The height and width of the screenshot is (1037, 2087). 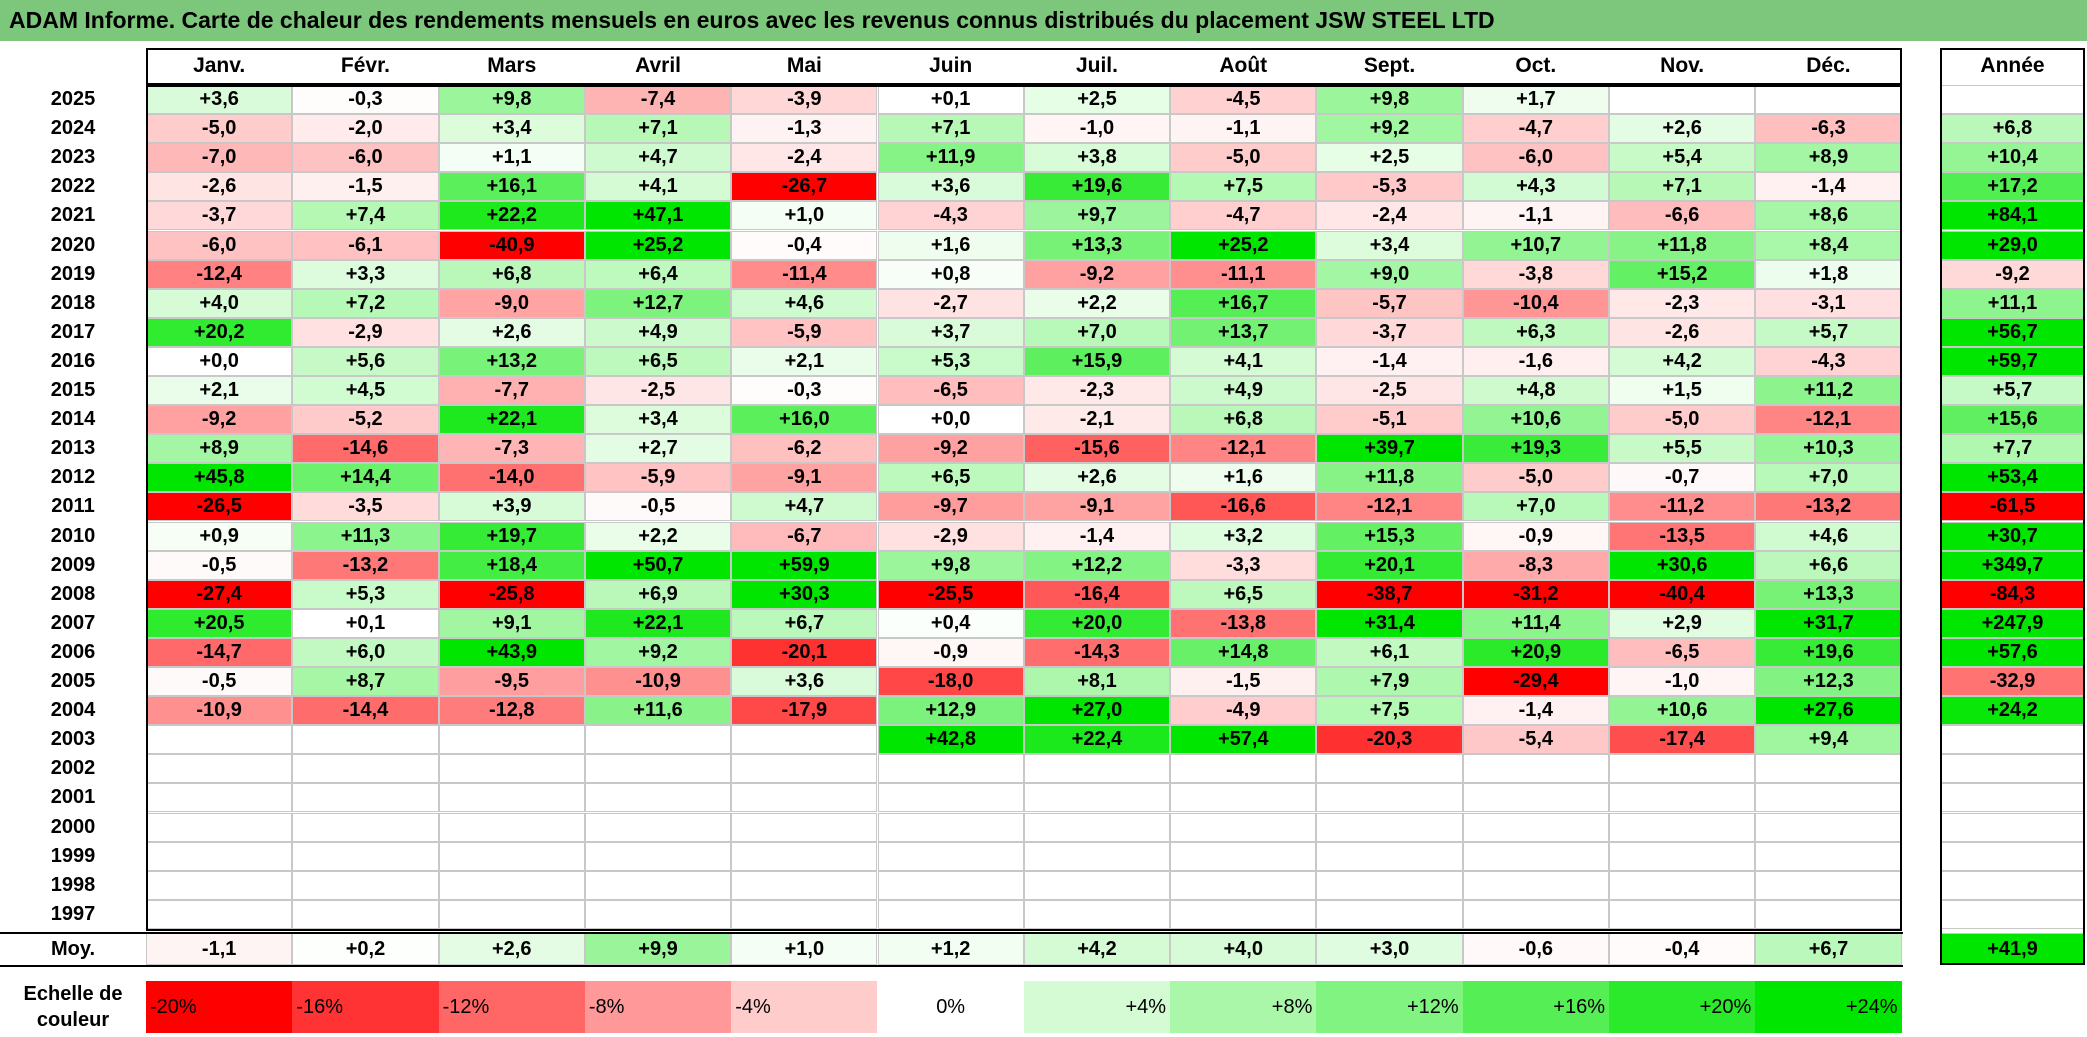 What do you see at coordinates (73, 391) in the screenshot?
I see `year-label: 2015` at bounding box center [73, 391].